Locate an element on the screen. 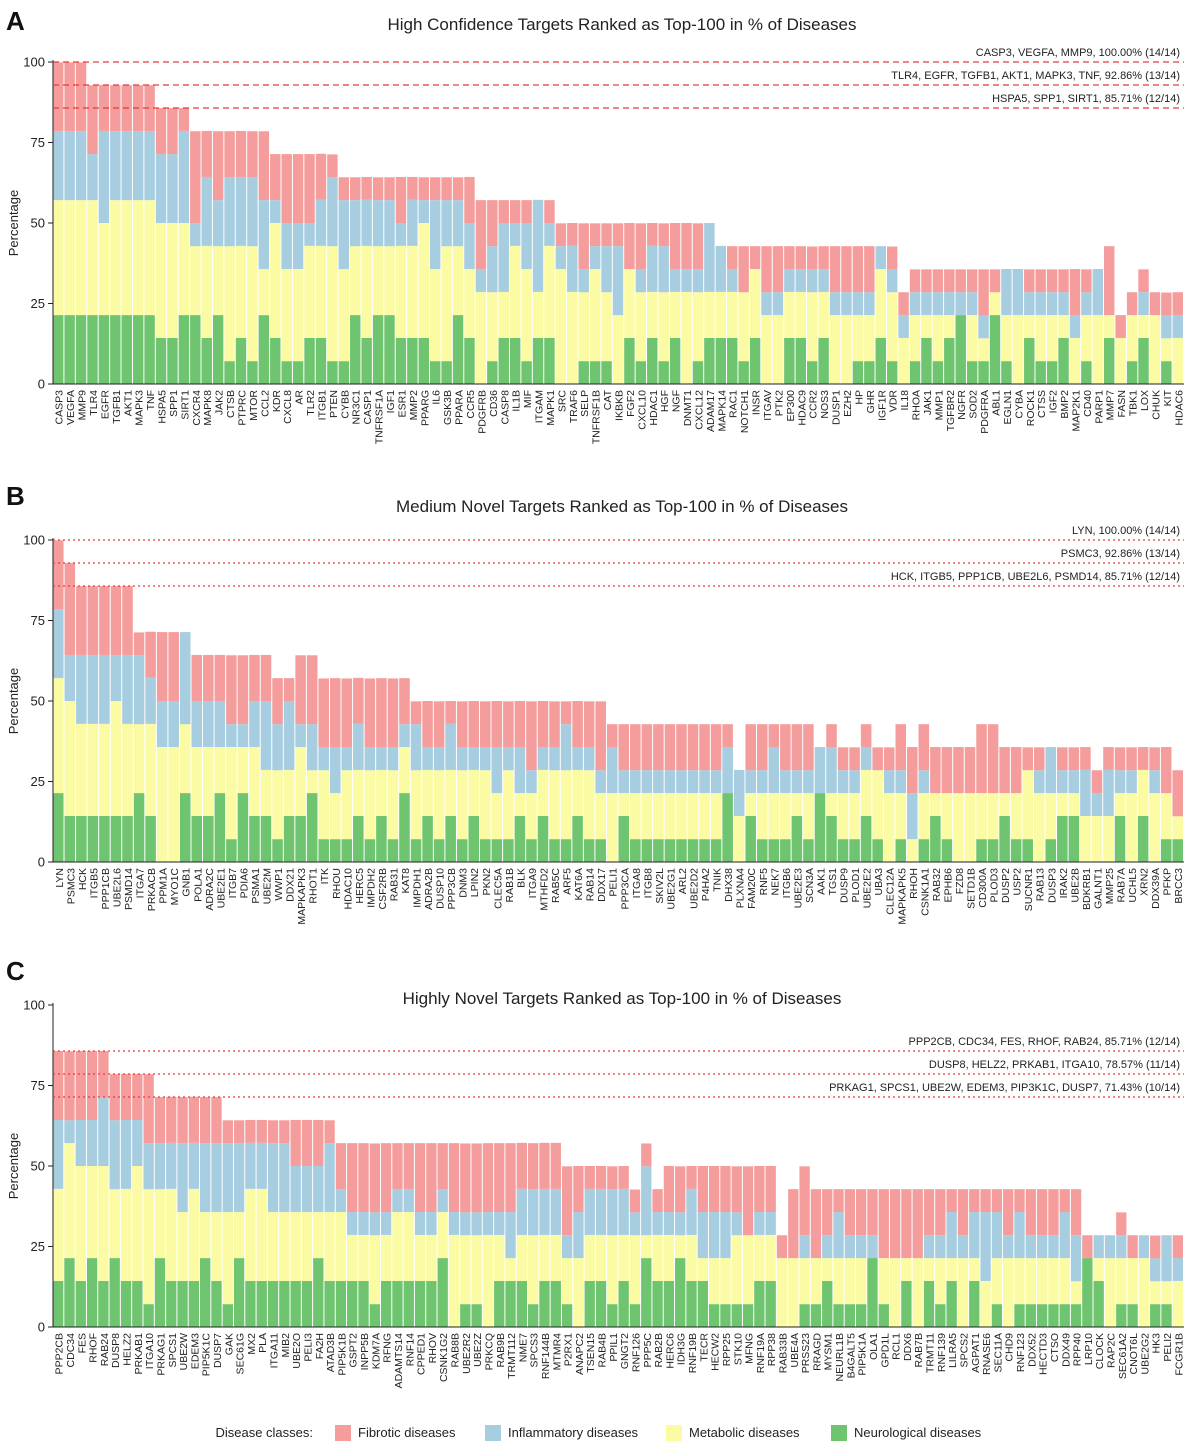 Image resolution: width=1190 pixels, height=1441 pixels. x-tick-label: GSK3B is located at coordinates (448, 407).